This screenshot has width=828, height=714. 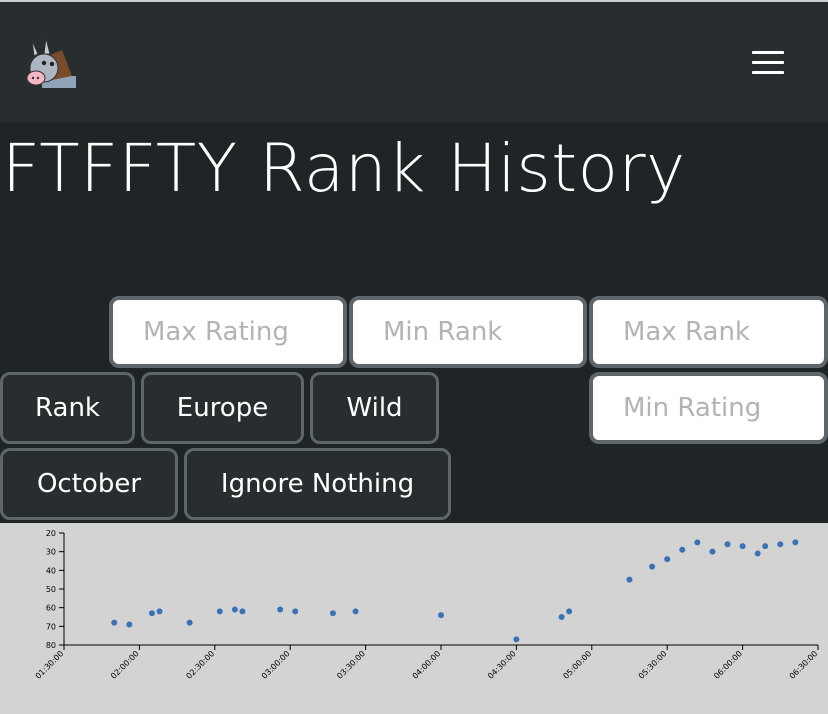 What do you see at coordinates (67, 408) in the screenshot?
I see `mode-button: Rank` at bounding box center [67, 408].